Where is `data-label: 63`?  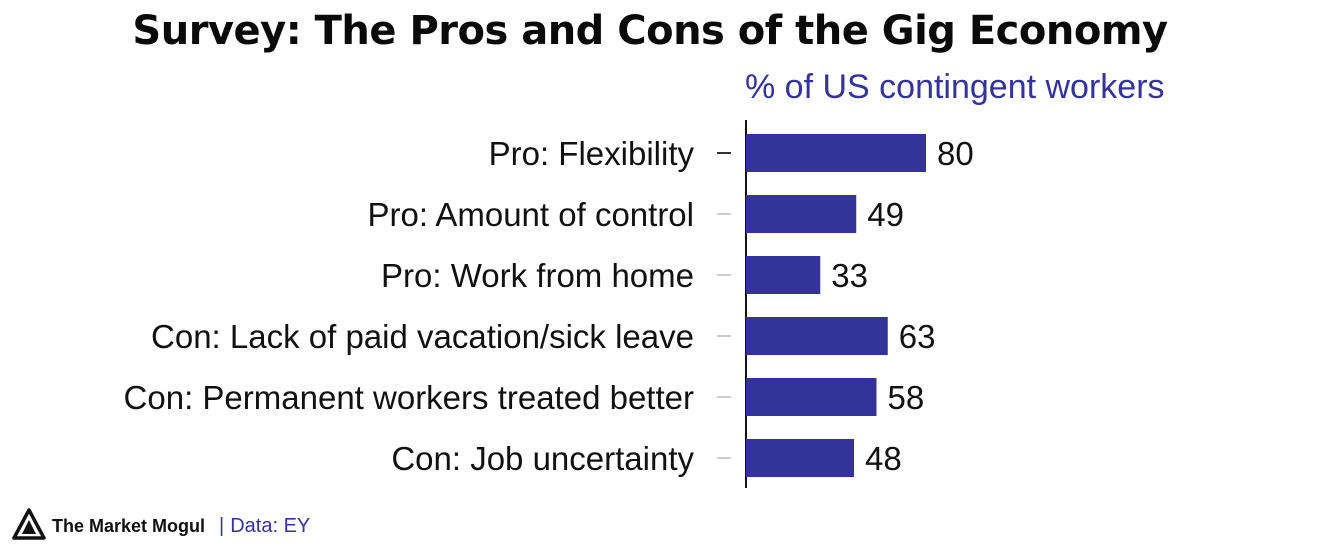
data-label: 63 is located at coordinates (917, 336).